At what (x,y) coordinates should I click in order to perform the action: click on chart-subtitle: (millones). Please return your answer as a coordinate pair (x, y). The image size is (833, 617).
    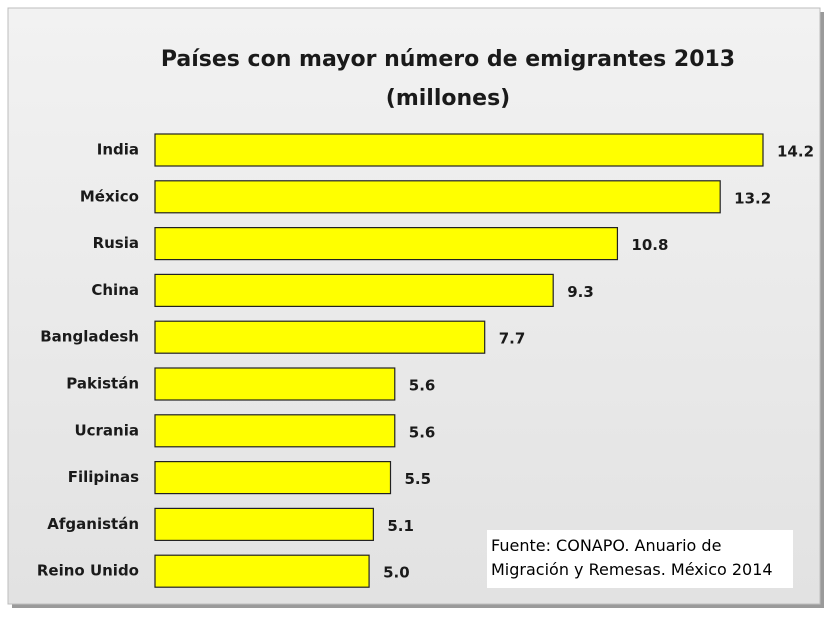
    Looking at the image, I should click on (448, 98).